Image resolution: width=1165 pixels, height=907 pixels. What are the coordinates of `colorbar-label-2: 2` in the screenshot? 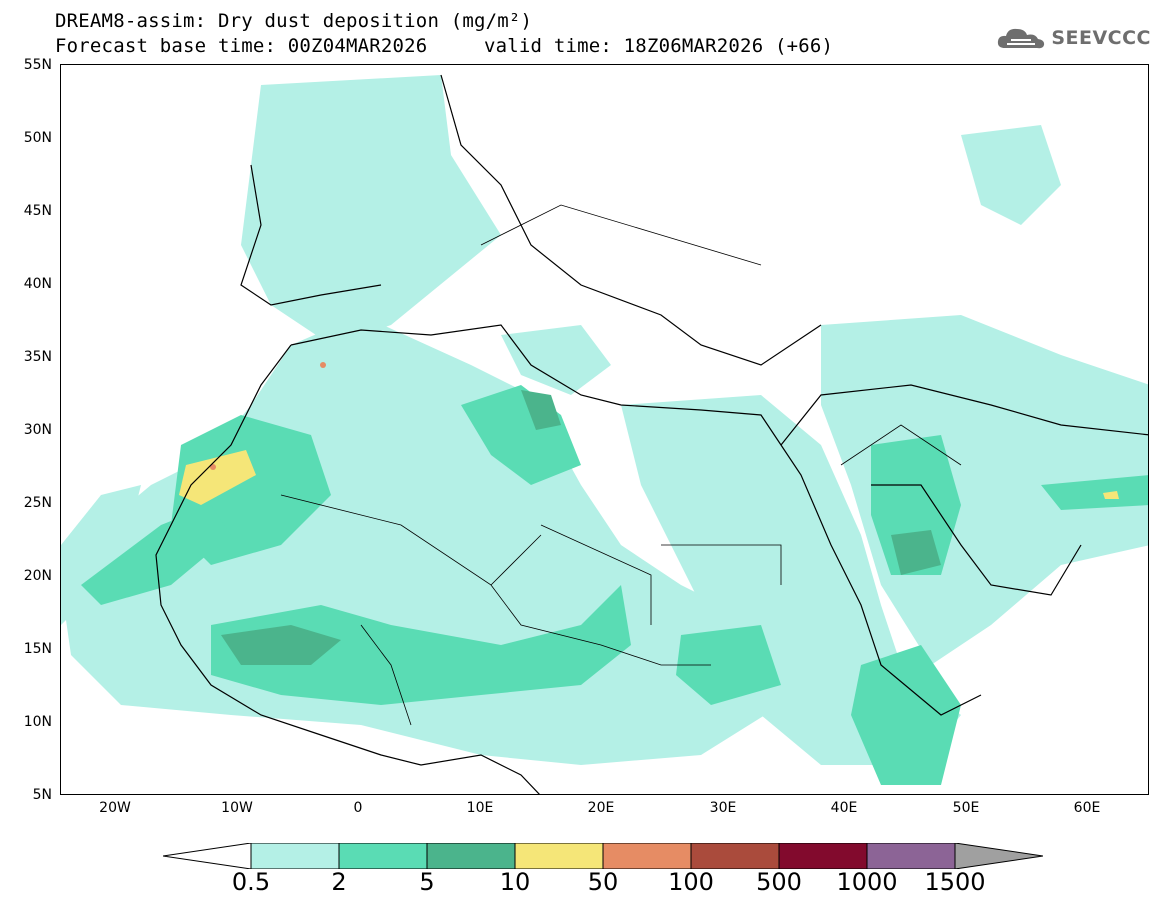 It's located at (339, 882).